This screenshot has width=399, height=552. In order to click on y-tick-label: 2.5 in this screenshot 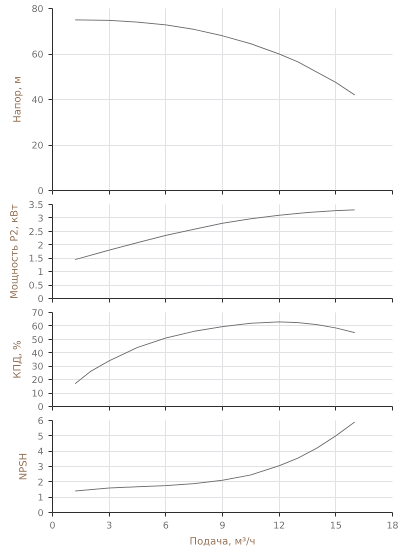, I will do `click(36, 232)`.